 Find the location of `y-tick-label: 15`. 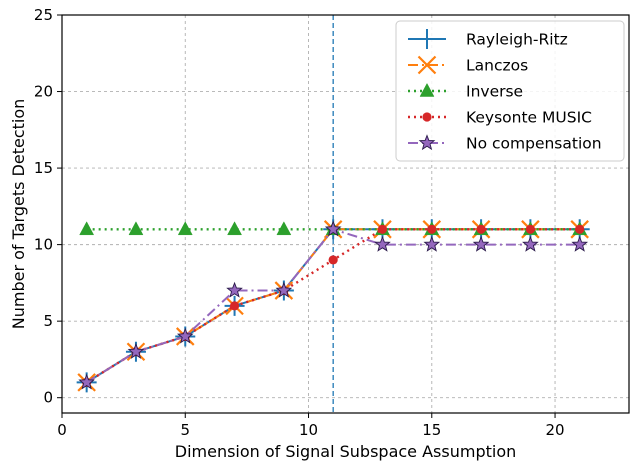

y-tick-label: 15 is located at coordinates (43, 168).